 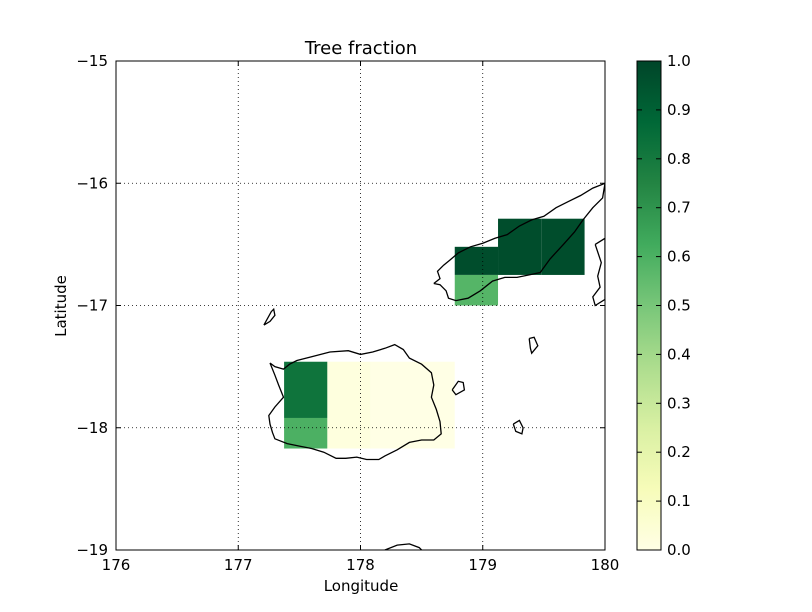 I want to click on x-tick-label: 178, so click(x=360, y=565).